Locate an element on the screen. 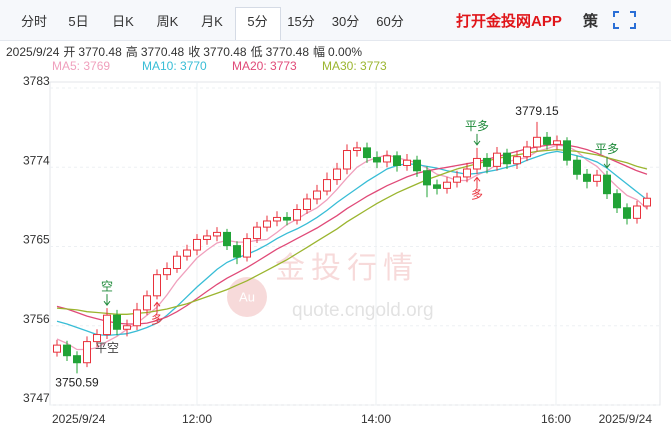 Image resolution: width=671 pixels, height=428 pixels. legend-entry: MA10: 3770 is located at coordinates (174, 66).